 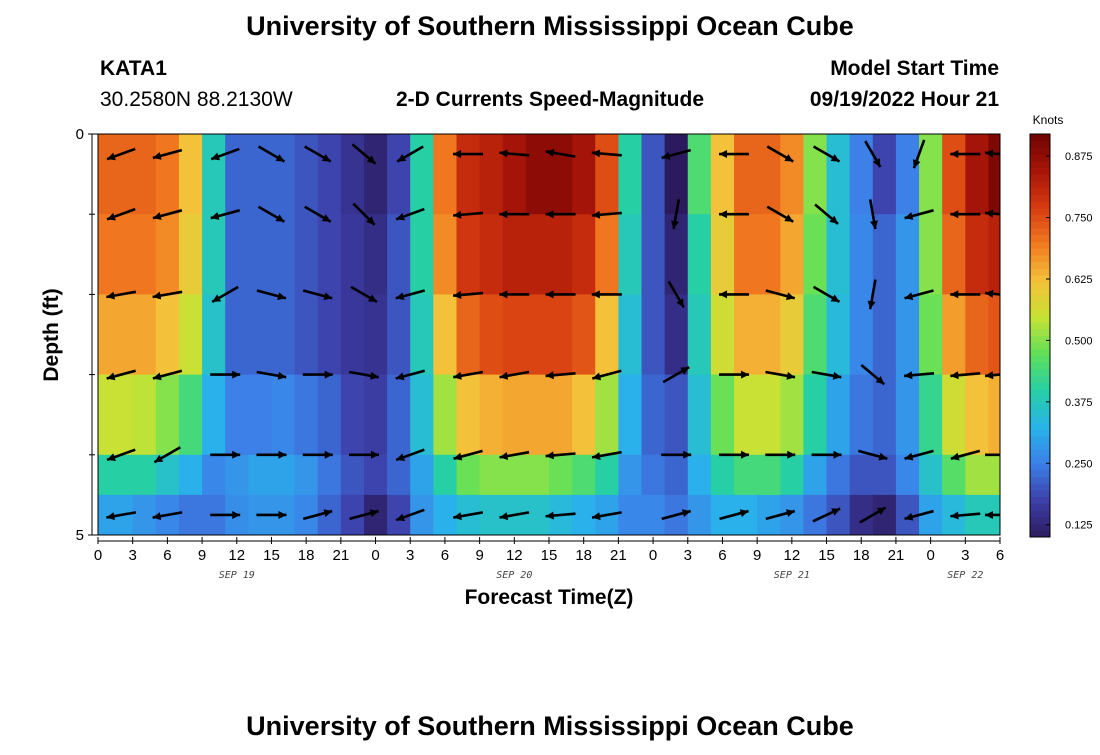 I want to click on y-tick-label: 0, so click(x=80, y=134).